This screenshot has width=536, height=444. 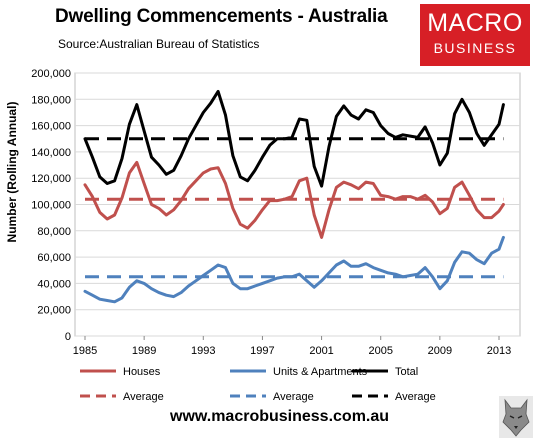 What do you see at coordinates (51, 206) in the screenshot?
I see `y-tick-label: 100,000` at bounding box center [51, 206].